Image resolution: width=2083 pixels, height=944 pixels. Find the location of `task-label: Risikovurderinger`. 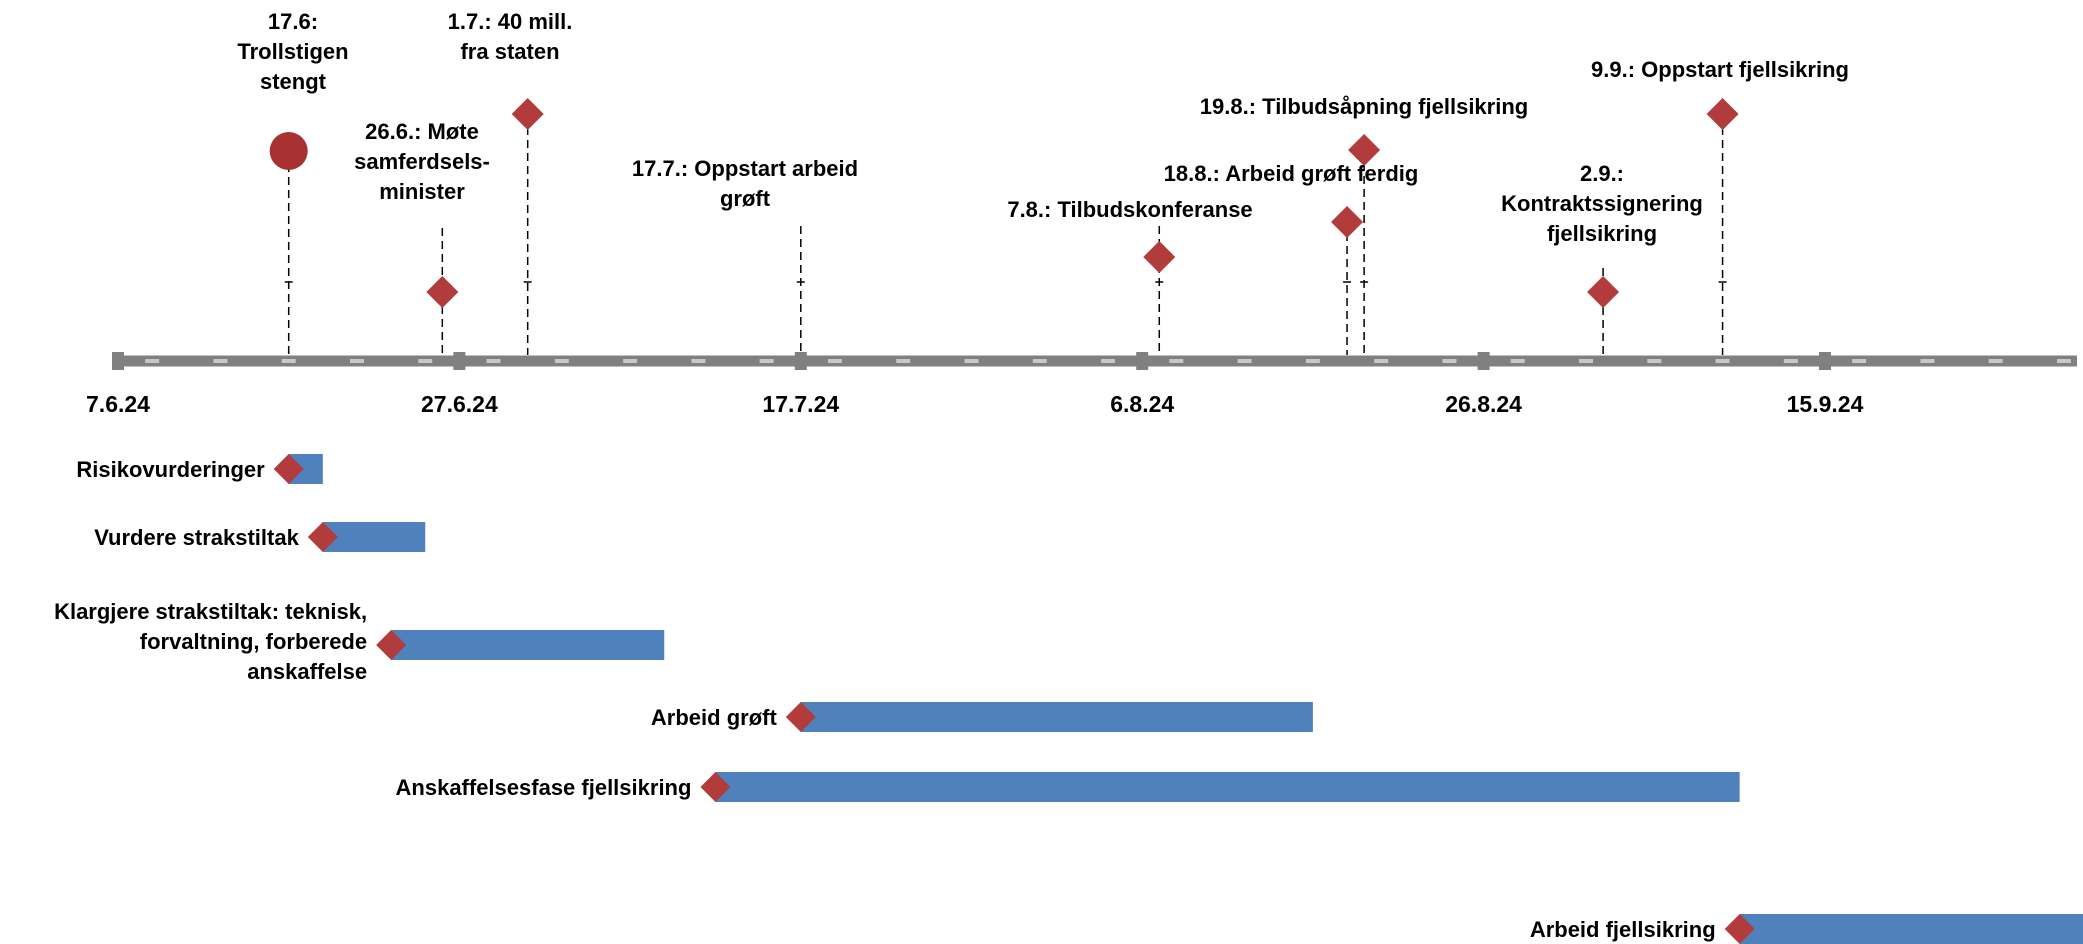

task-label: Risikovurderinger is located at coordinates (170, 469).